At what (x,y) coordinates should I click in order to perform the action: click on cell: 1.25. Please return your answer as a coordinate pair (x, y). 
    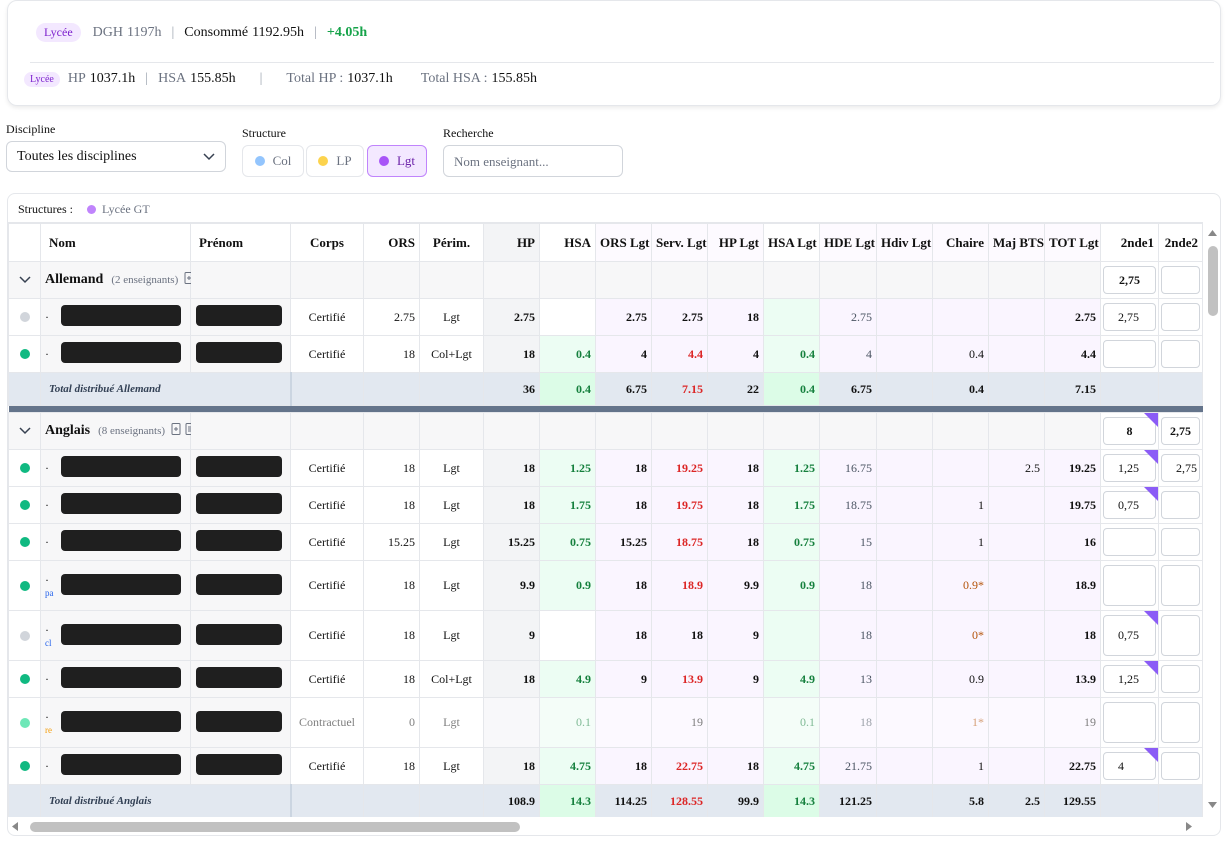
    Looking at the image, I should click on (567, 468).